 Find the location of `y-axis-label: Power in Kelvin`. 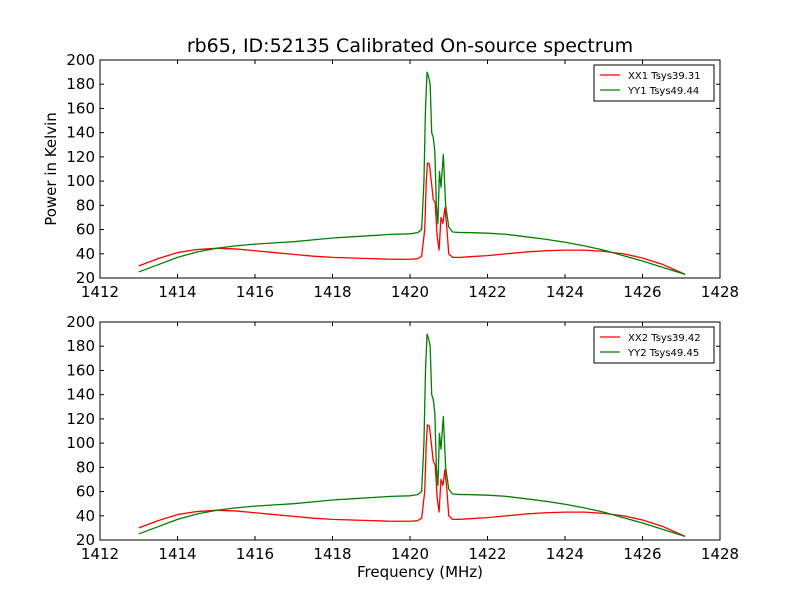

y-axis-label: Power in Kelvin is located at coordinates (51, 169).